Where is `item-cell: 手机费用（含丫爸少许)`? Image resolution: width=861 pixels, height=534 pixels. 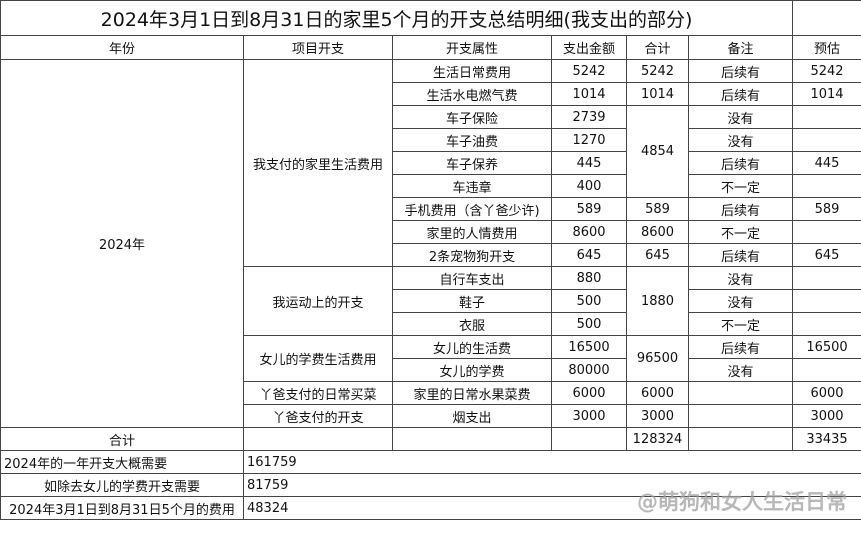
item-cell: 手机费用（含丫爸少许) is located at coordinates (472, 209).